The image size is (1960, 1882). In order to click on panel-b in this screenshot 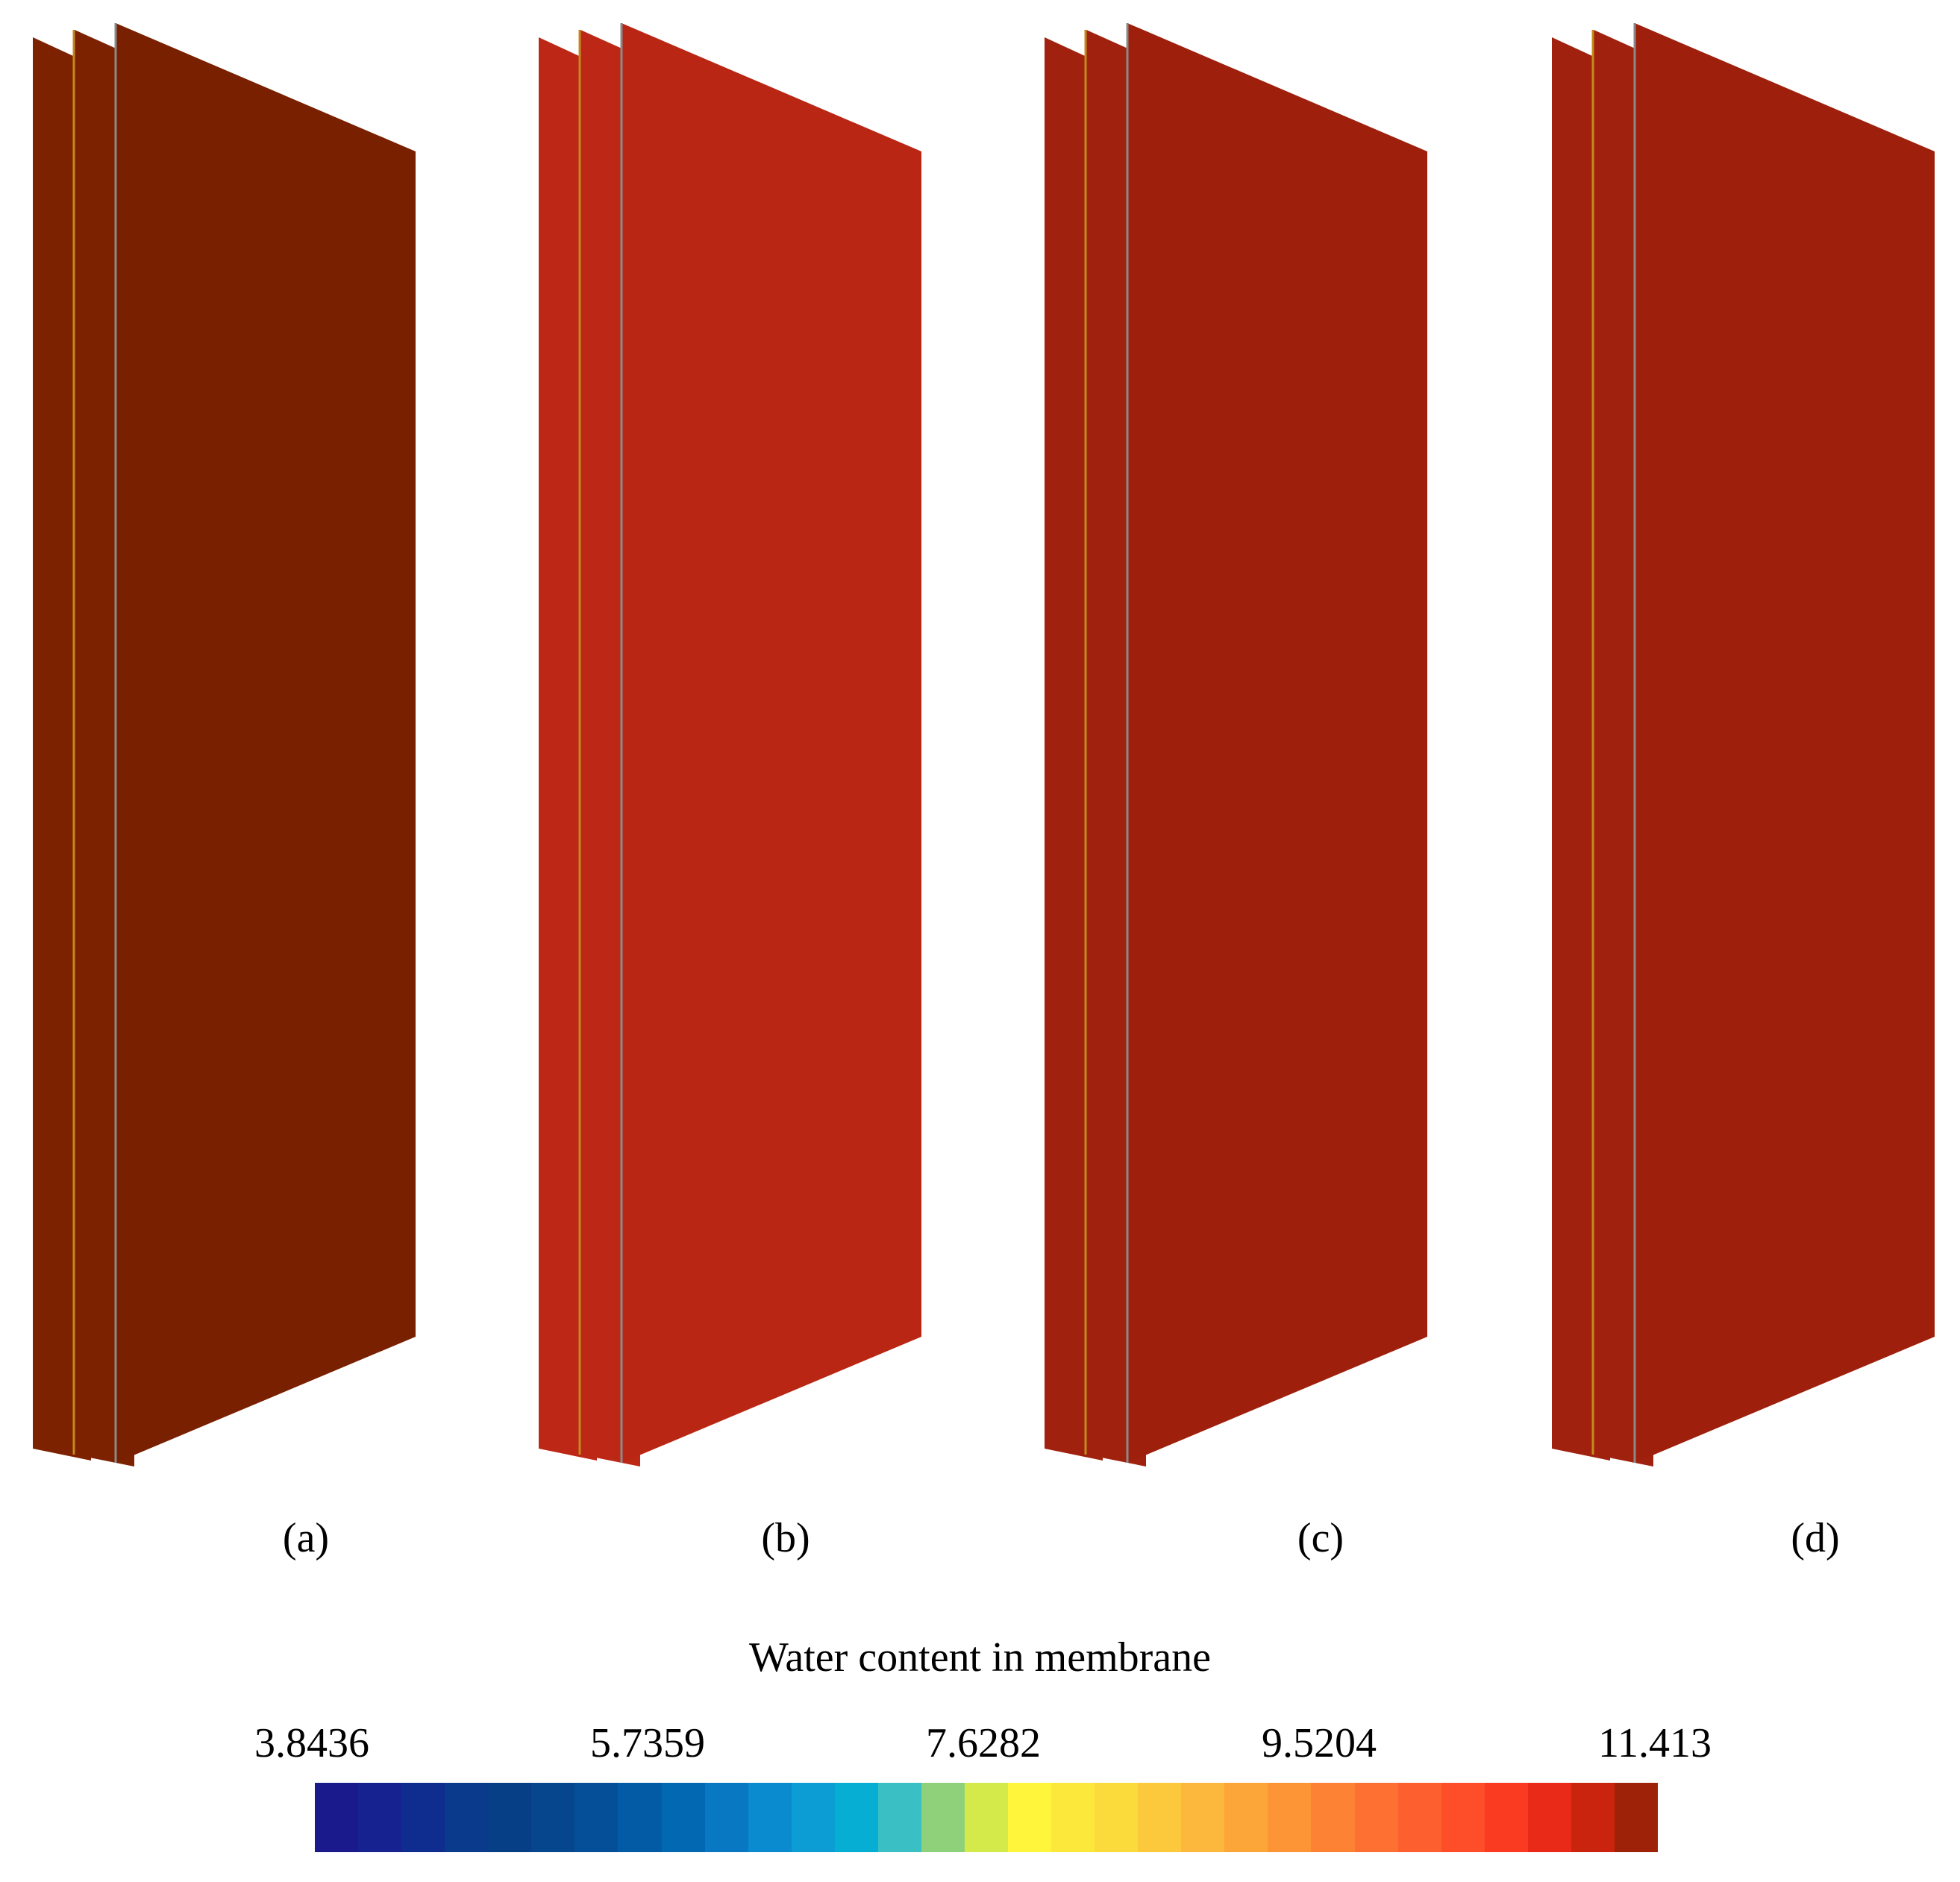, I will do `click(730, 745)`.